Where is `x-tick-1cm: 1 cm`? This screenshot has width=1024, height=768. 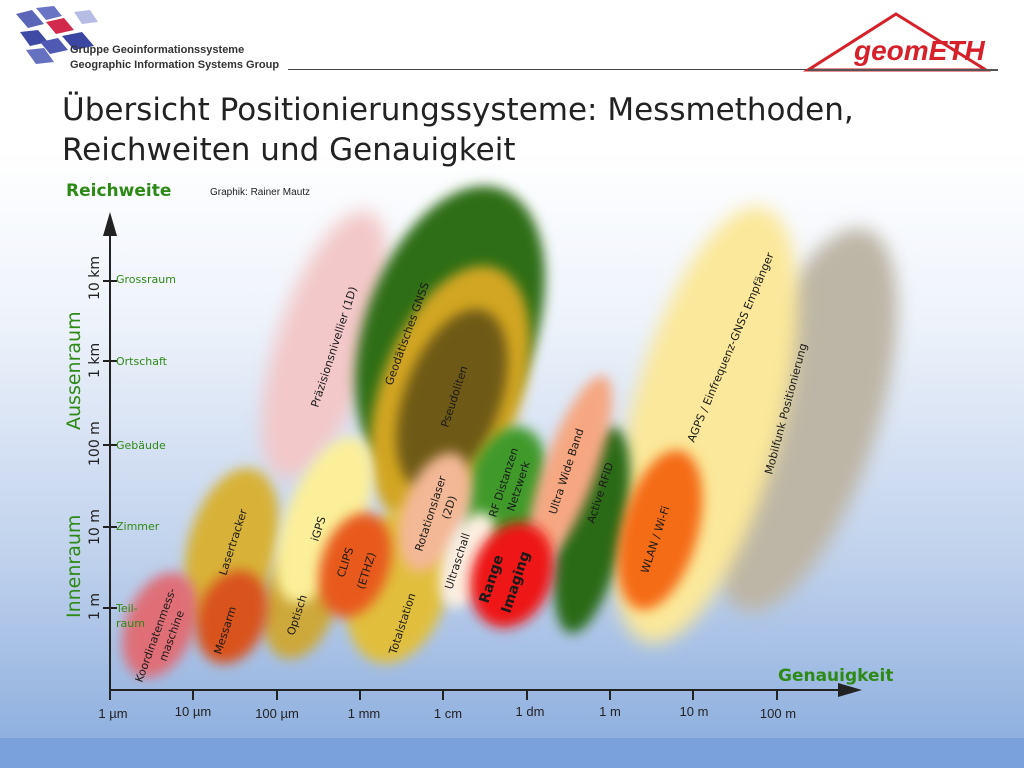
x-tick-1cm: 1 cm is located at coordinates (448, 713).